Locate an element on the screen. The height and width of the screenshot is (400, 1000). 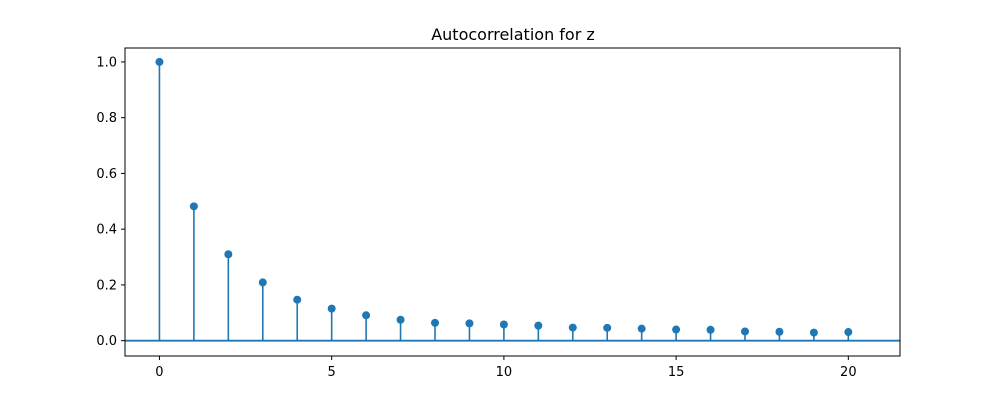
y-tick-label: 0.8 is located at coordinates (106, 118).